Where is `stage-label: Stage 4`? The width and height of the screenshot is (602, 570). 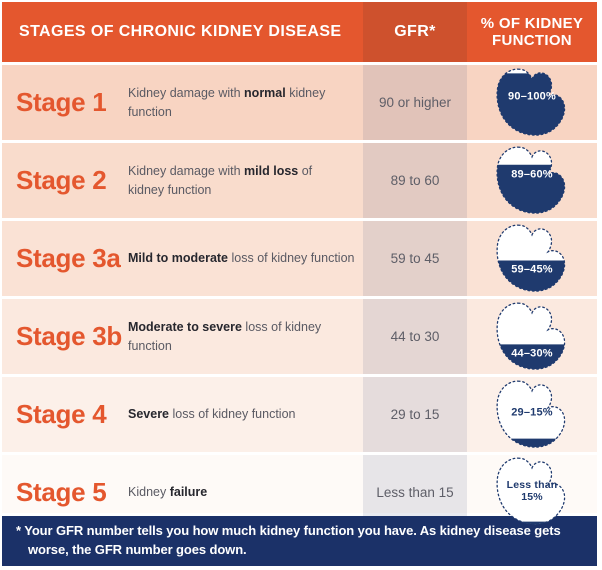
stage-label: Stage 4 is located at coordinates (61, 414).